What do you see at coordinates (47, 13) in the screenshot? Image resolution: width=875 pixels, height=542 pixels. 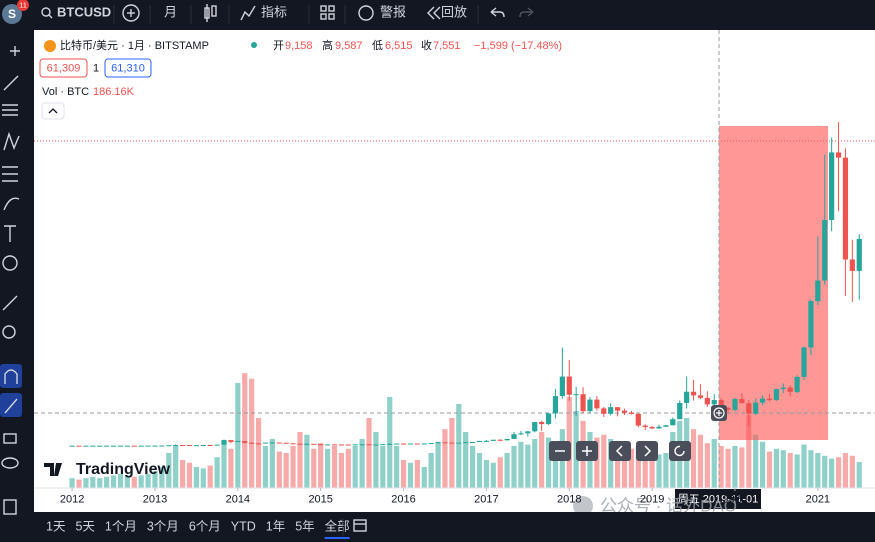 I see `search-icon` at bounding box center [47, 13].